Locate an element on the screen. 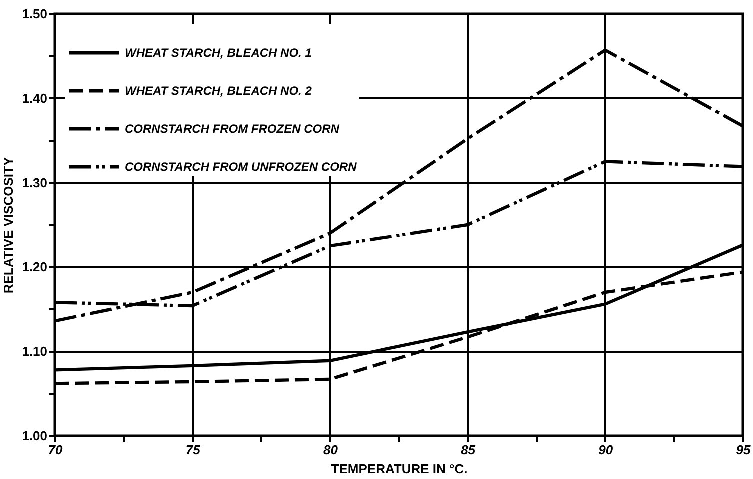  legend-label: WHEAT STARCH, BLEACH NO. 2 is located at coordinates (218, 91).